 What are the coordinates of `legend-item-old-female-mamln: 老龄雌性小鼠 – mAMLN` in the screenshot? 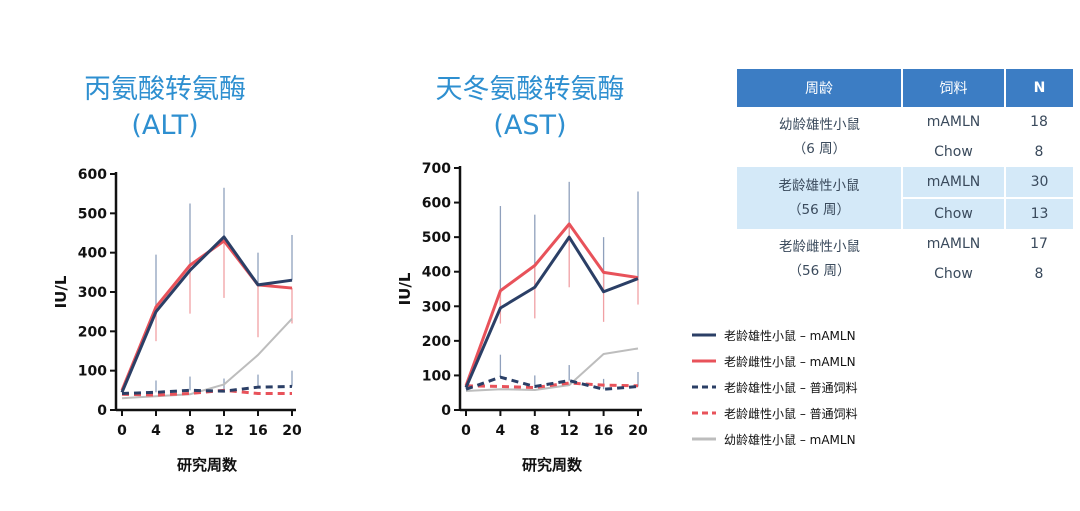 It's located at (775, 361).